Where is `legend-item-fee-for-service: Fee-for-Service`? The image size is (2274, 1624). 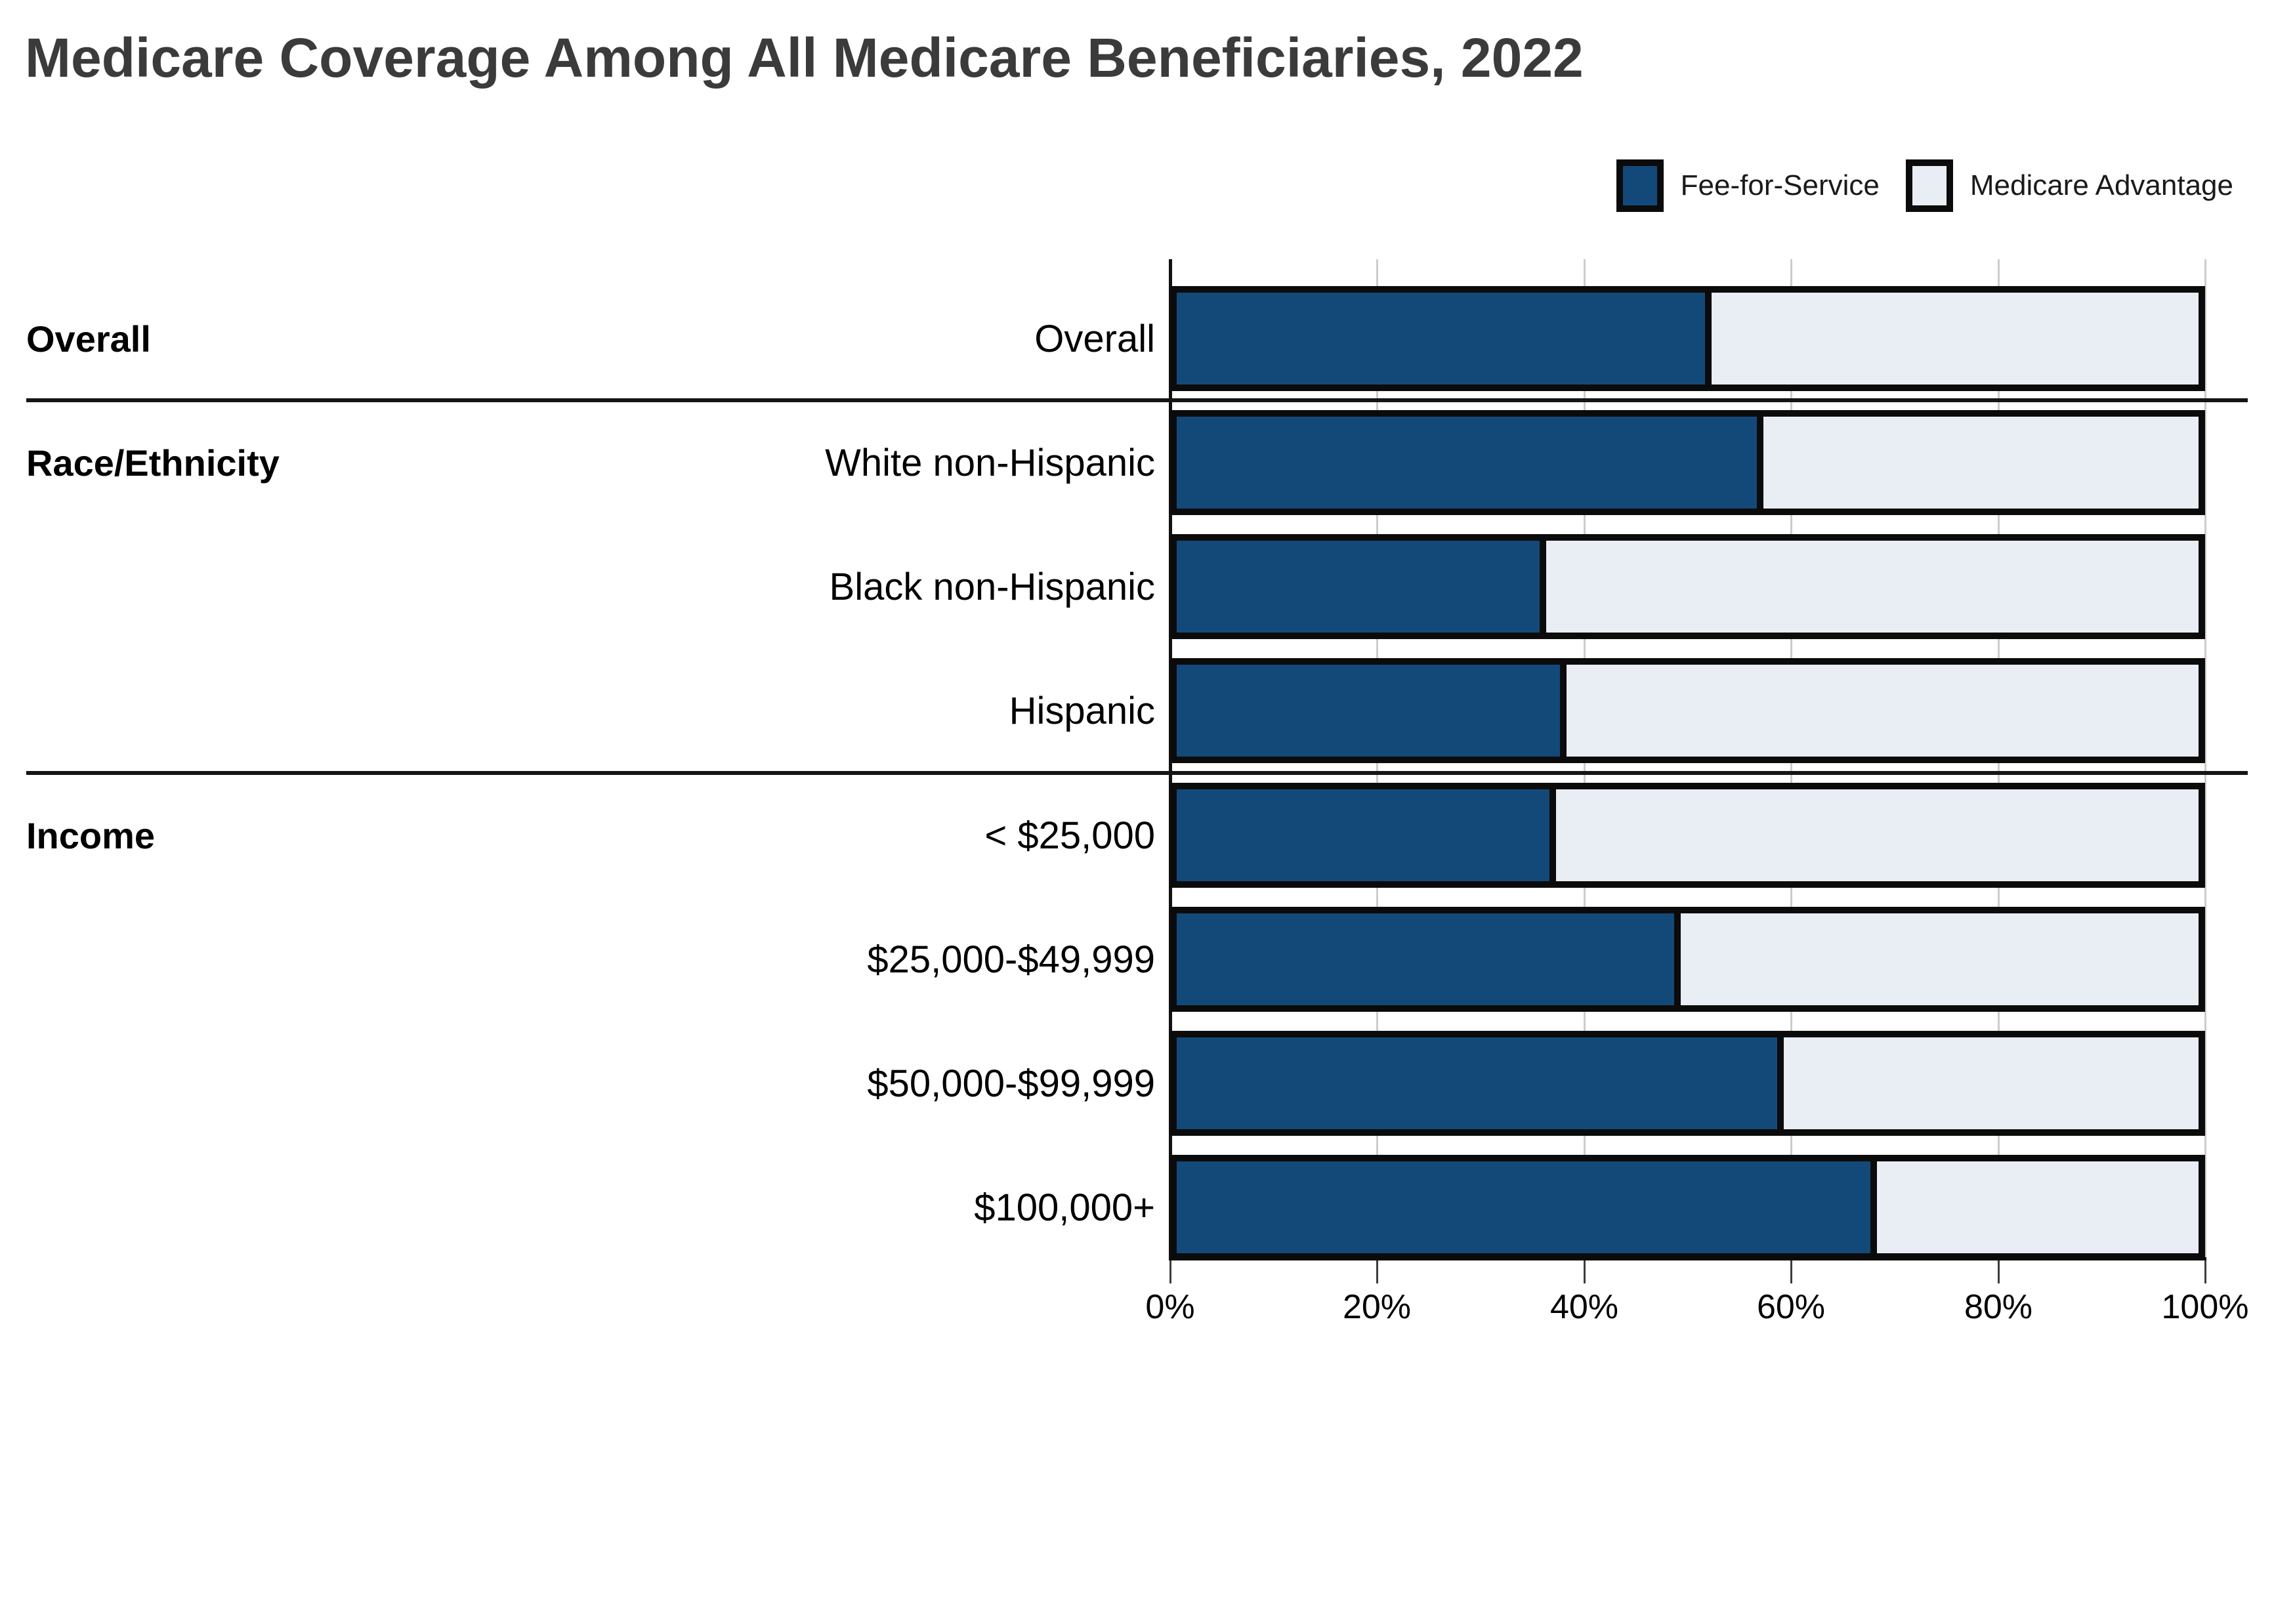
legend-item-fee-for-service: Fee-for-Service is located at coordinates (1748, 185).